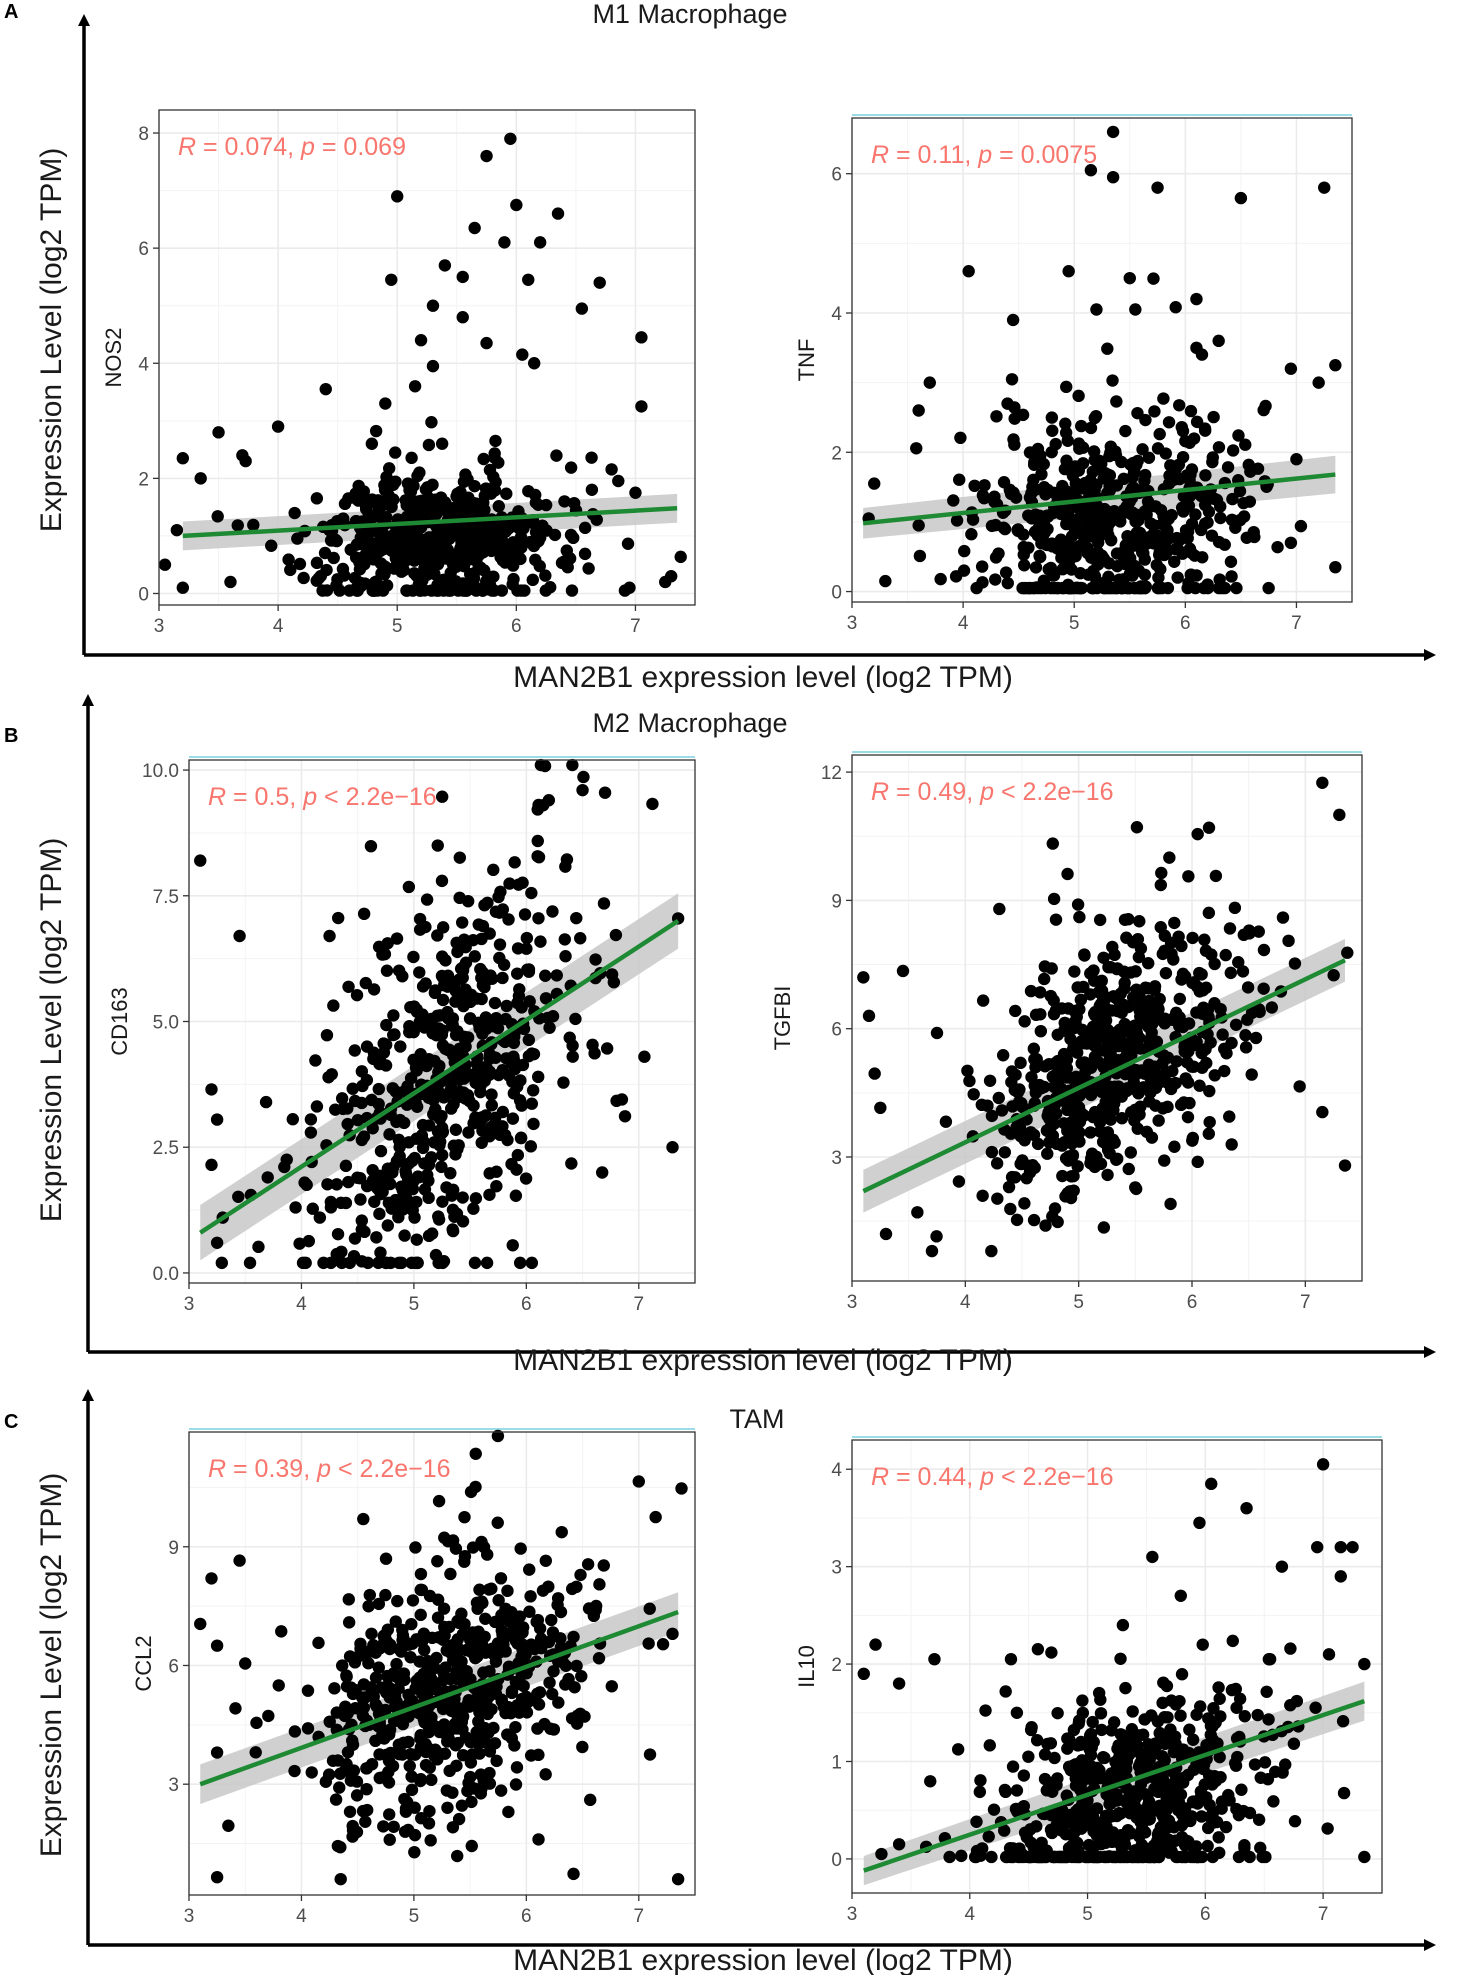 Image resolution: width=1469 pixels, height=1975 pixels. Describe the element at coordinates (1088, 1680) in the screenshot. I see `scatter-plot-il10: 3 4 5 6 7 0 1 2 3 4 IL10 R = 0.44, p < 2.2e−16` at that location.